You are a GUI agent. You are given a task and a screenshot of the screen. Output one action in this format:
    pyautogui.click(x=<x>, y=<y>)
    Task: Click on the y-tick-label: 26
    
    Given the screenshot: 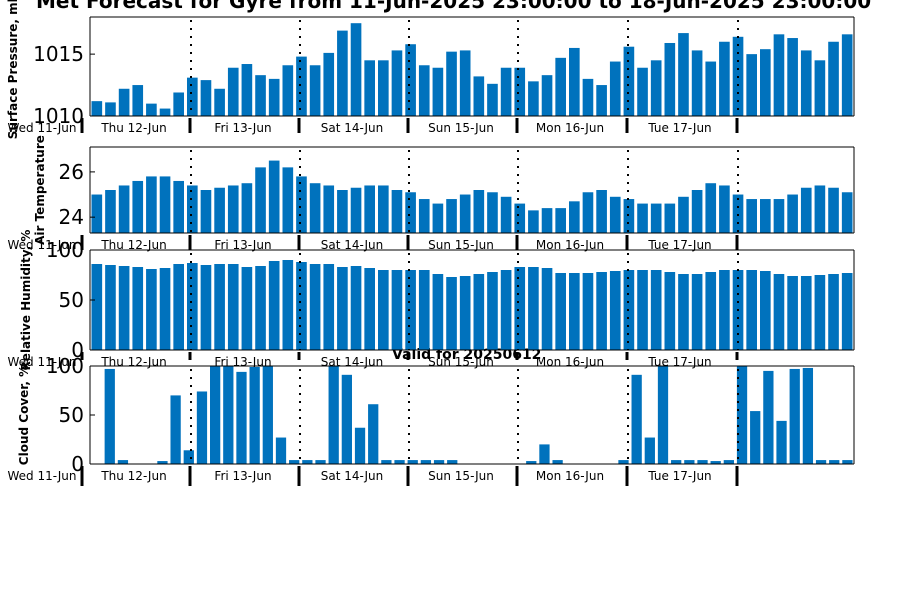 What is the action you would take?
    pyautogui.click(x=71, y=172)
    